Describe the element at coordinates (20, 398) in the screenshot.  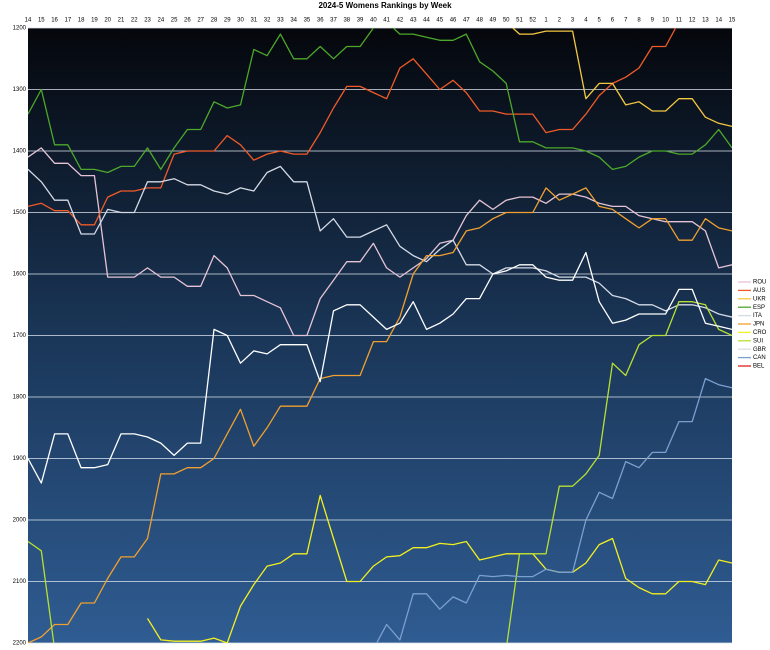
I see `y-tick-label: 1800` at that location.